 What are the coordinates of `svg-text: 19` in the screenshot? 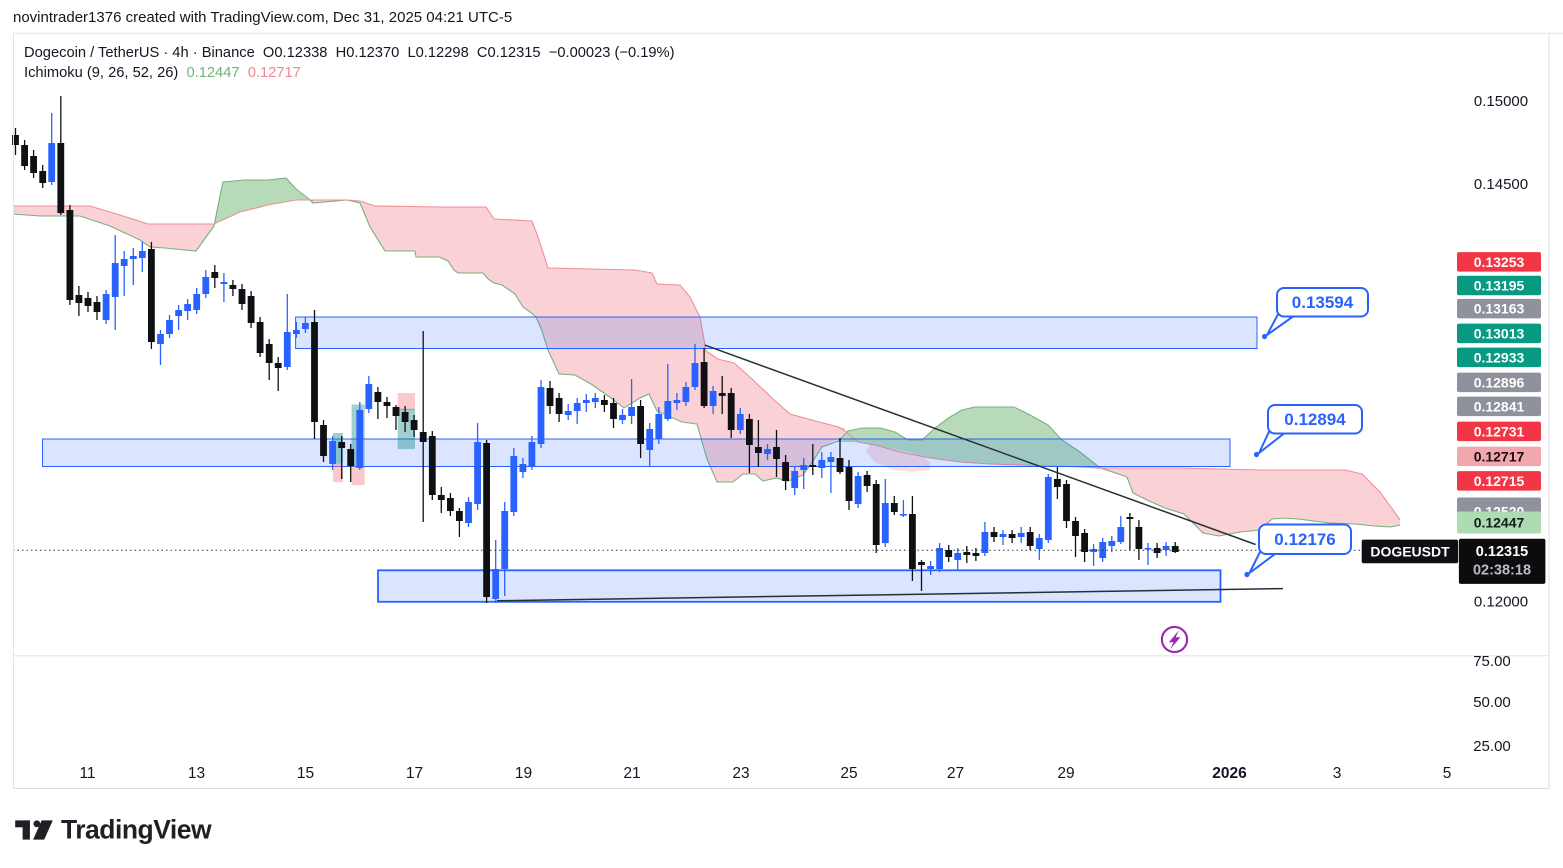 It's located at (523, 773).